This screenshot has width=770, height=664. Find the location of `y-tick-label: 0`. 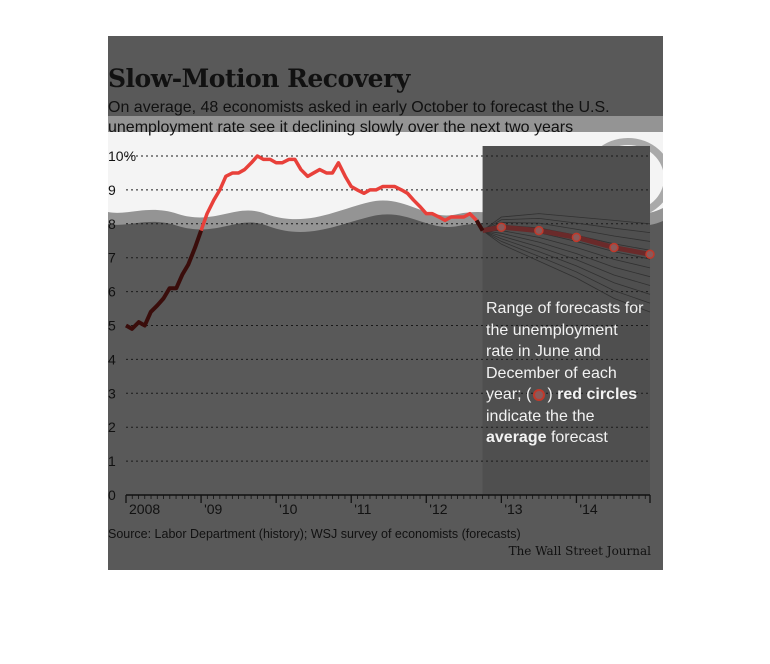

y-tick-label: 0 is located at coordinates (112, 495).